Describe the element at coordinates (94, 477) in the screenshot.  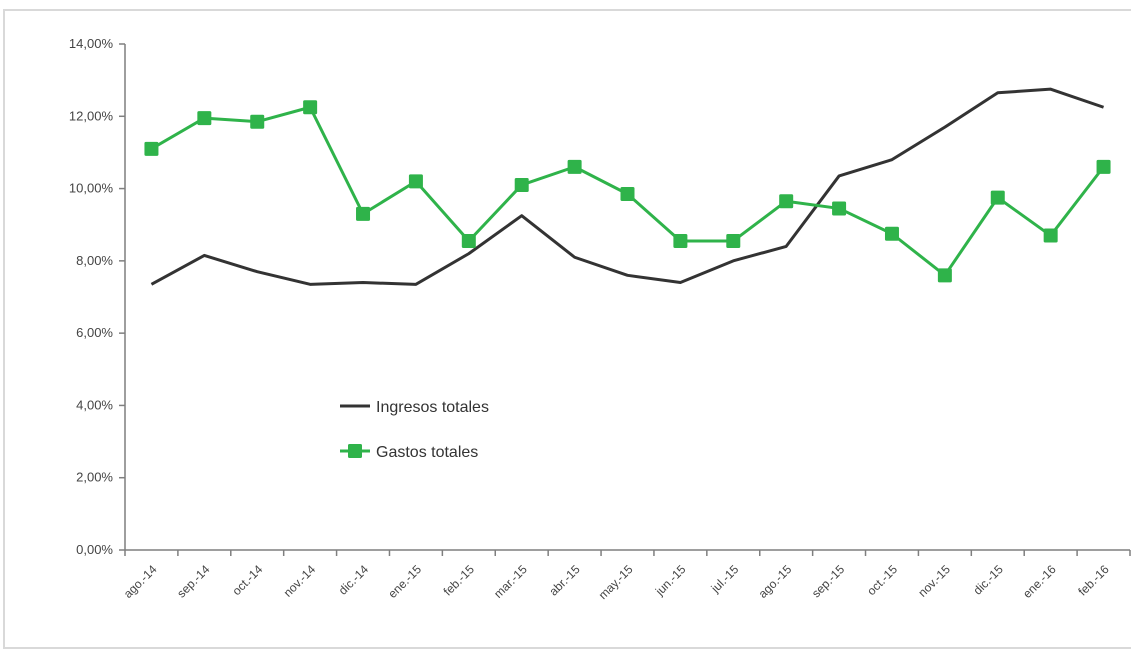
I see `y-tick-label: 2,00%` at that location.